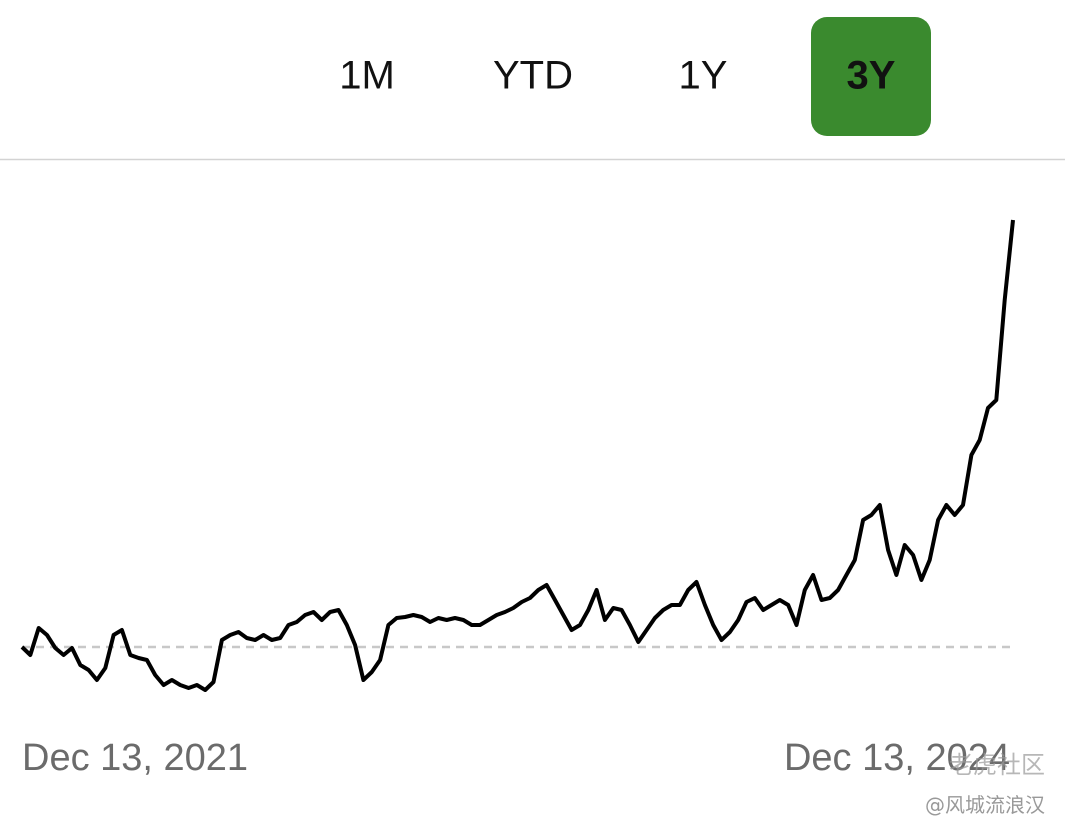 The image size is (1065, 836). I want to click on watermark: @风城流浪汉, so click(985, 805).